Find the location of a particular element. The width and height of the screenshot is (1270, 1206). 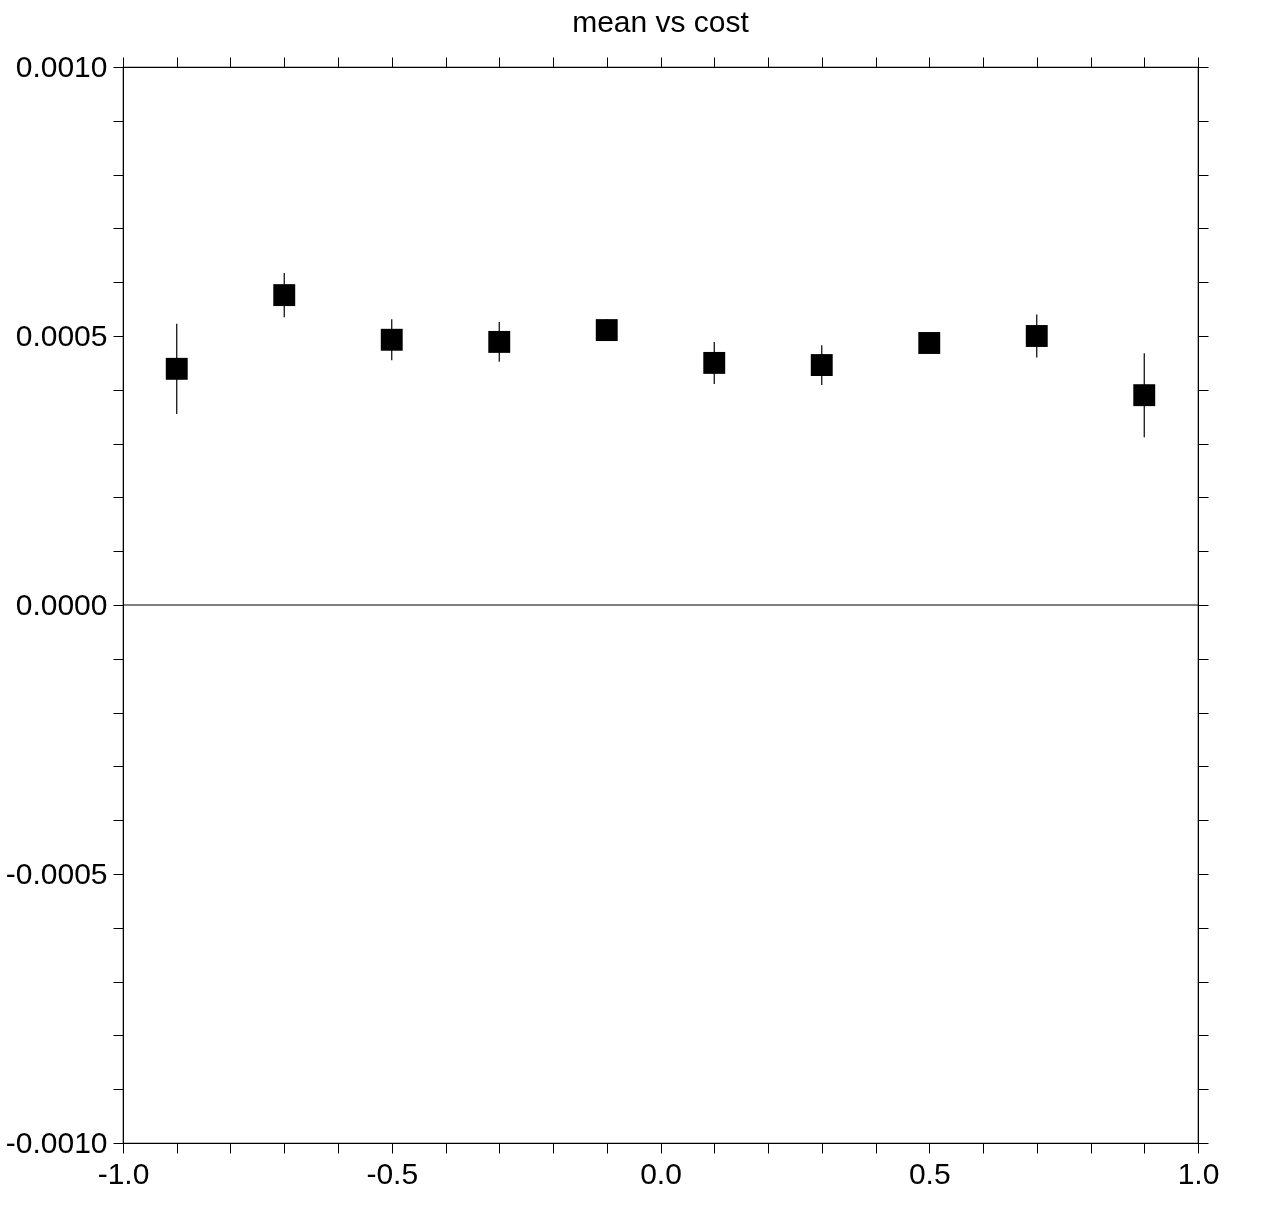

x-tick-label: -1.0 is located at coordinates (123, 1173).